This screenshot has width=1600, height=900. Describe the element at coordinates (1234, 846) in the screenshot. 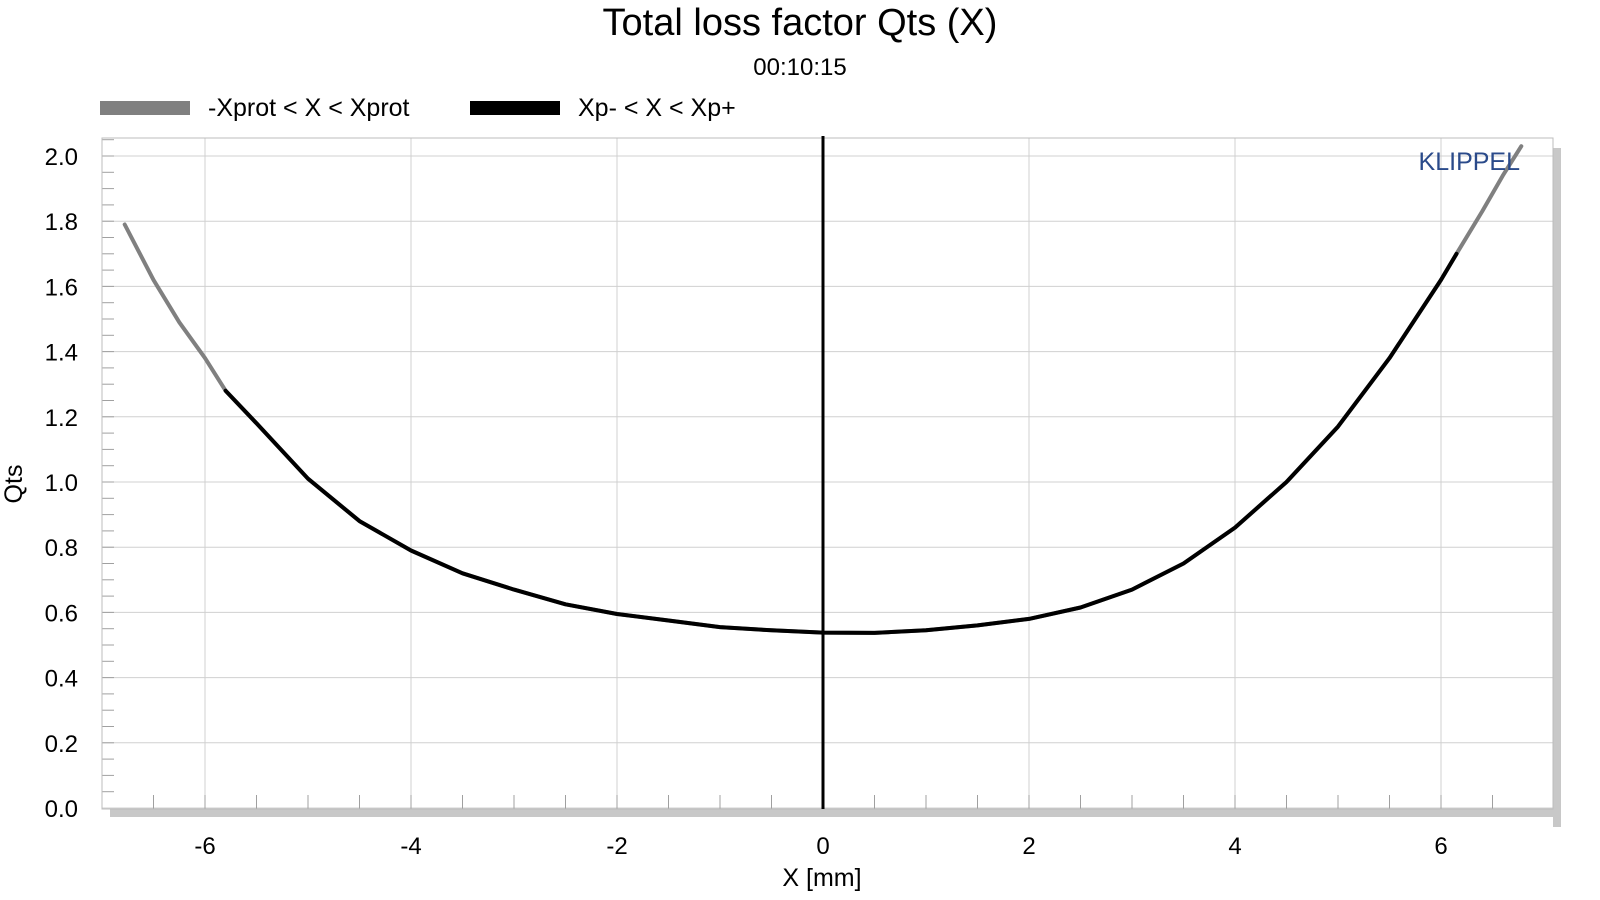

I see `x-tick-label: 4` at that location.